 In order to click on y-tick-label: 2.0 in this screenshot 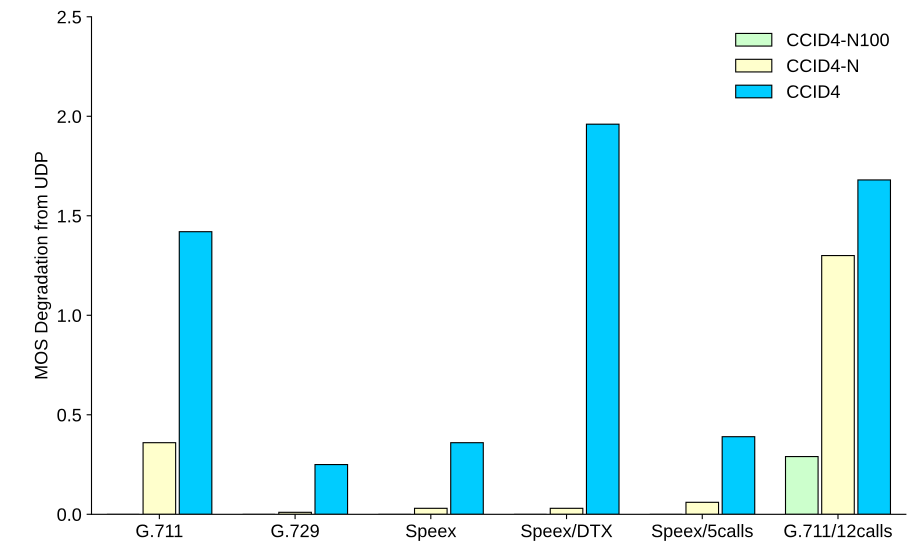, I will do `click(70, 116)`.